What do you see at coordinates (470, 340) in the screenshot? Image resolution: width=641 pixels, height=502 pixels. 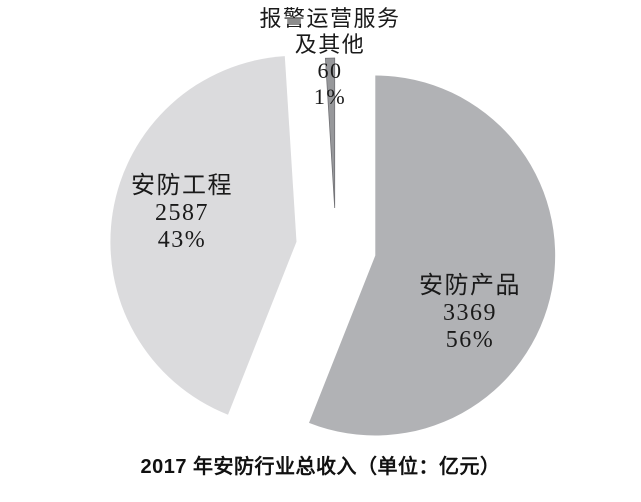 I see `slice-percent: 56%` at bounding box center [470, 340].